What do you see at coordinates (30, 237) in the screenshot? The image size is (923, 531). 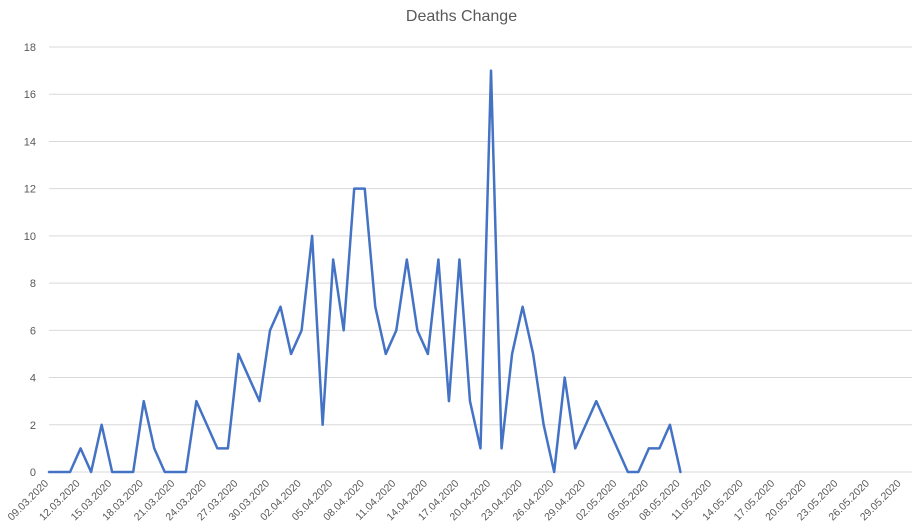 I see `y-tick-label: 10` at bounding box center [30, 237].